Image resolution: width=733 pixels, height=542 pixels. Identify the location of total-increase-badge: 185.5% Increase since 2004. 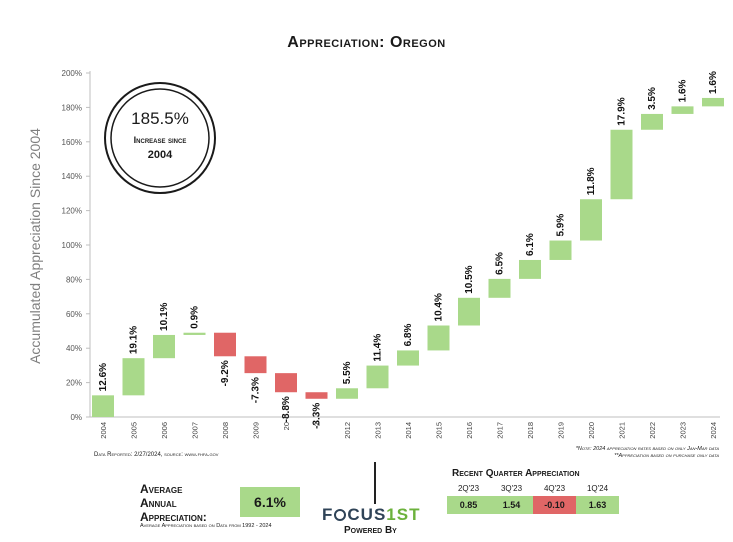
(160, 138).